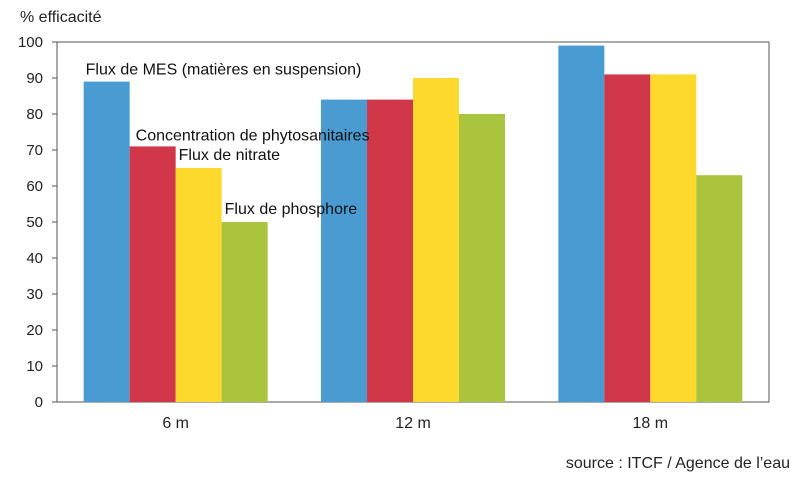 This screenshot has width=800, height=477. What do you see at coordinates (34, 78) in the screenshot?
I see `y-tick-label: 90` at bounding box center [34, 78].